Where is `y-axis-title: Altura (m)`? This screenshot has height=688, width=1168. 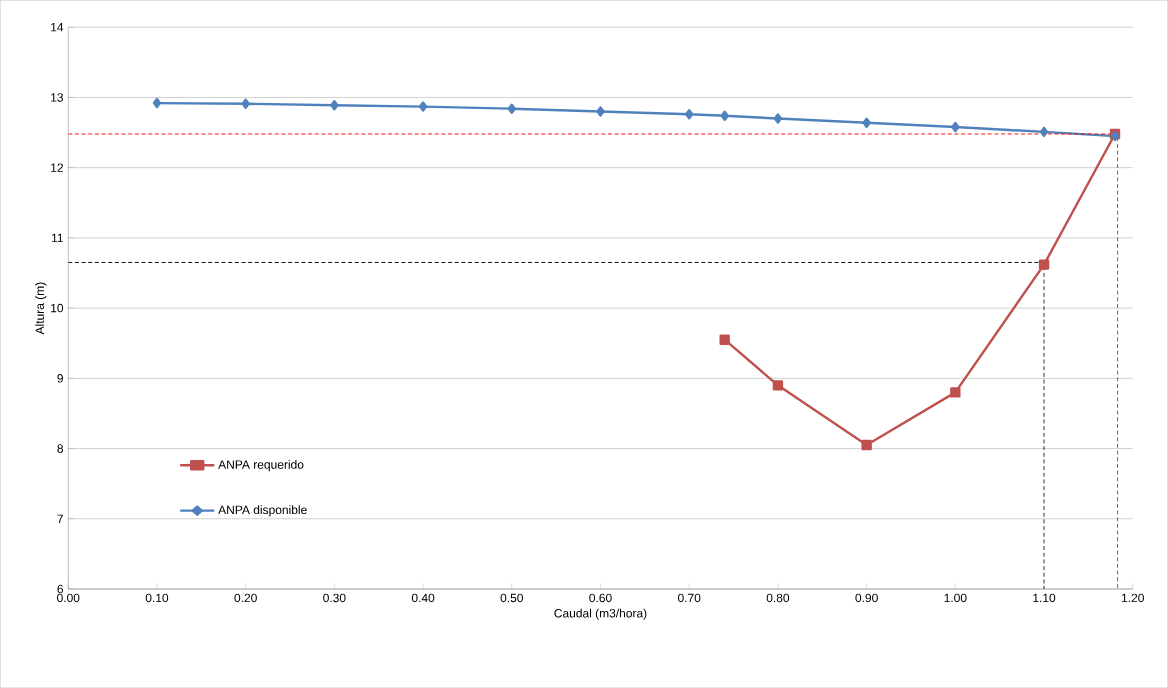
y-axis-title: Altura (m) is located at coordinates (41, 308).